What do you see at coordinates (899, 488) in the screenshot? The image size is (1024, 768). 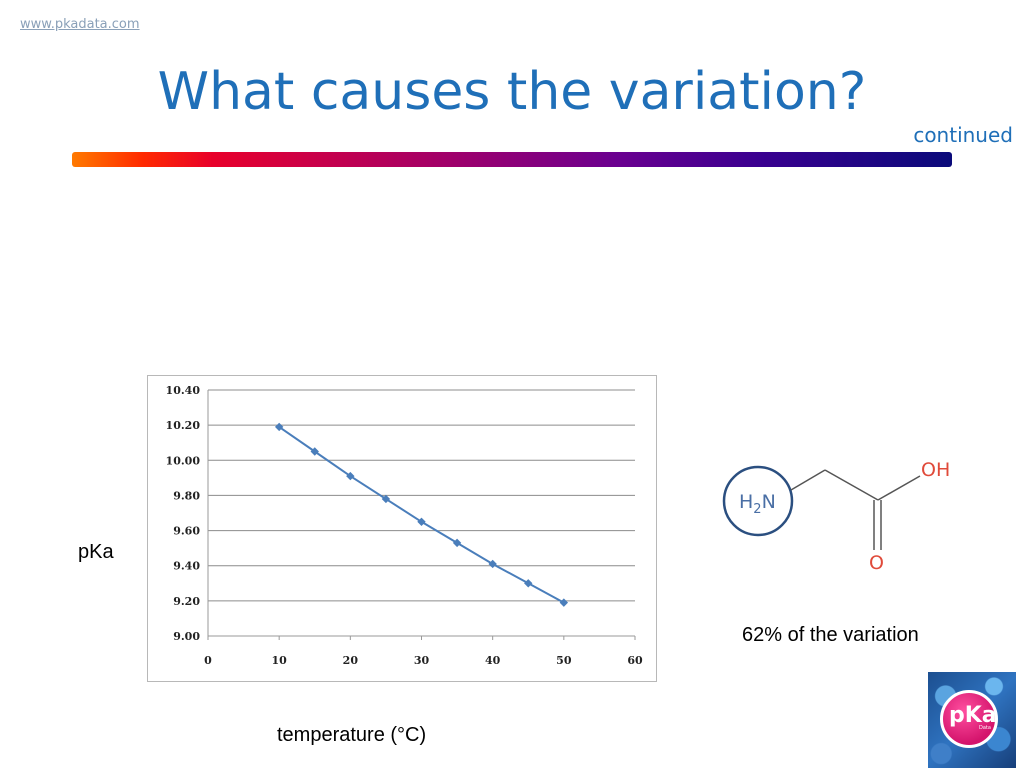 I see `bond-c-oh` at bounding box center [899, 488].